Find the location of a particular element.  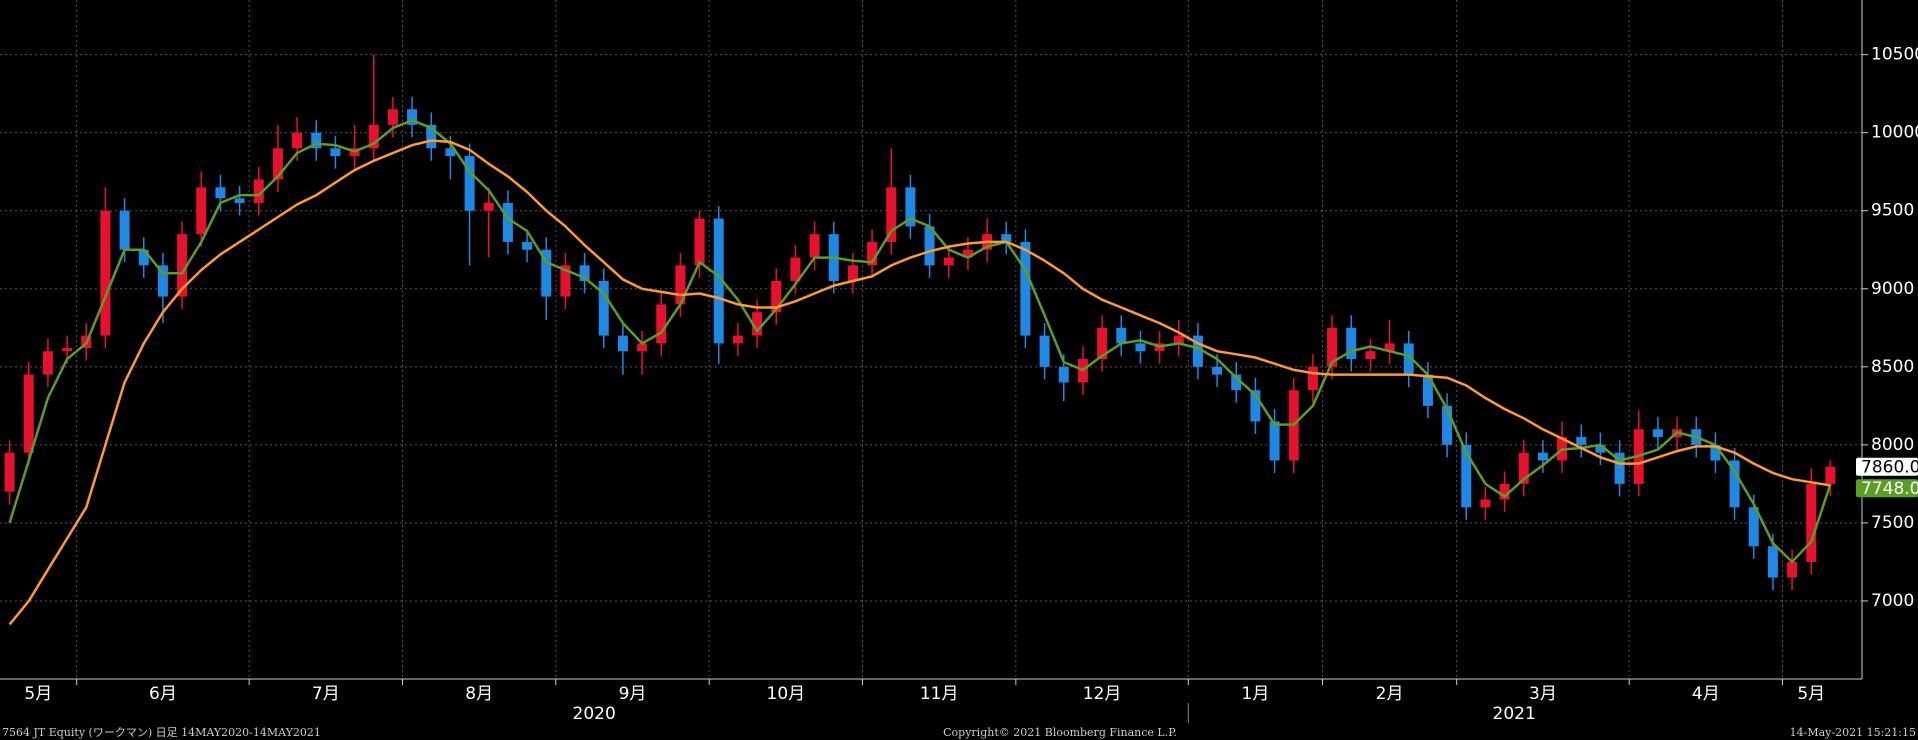

y-tick-label: 10500 is located at coordinates (1894, 55).